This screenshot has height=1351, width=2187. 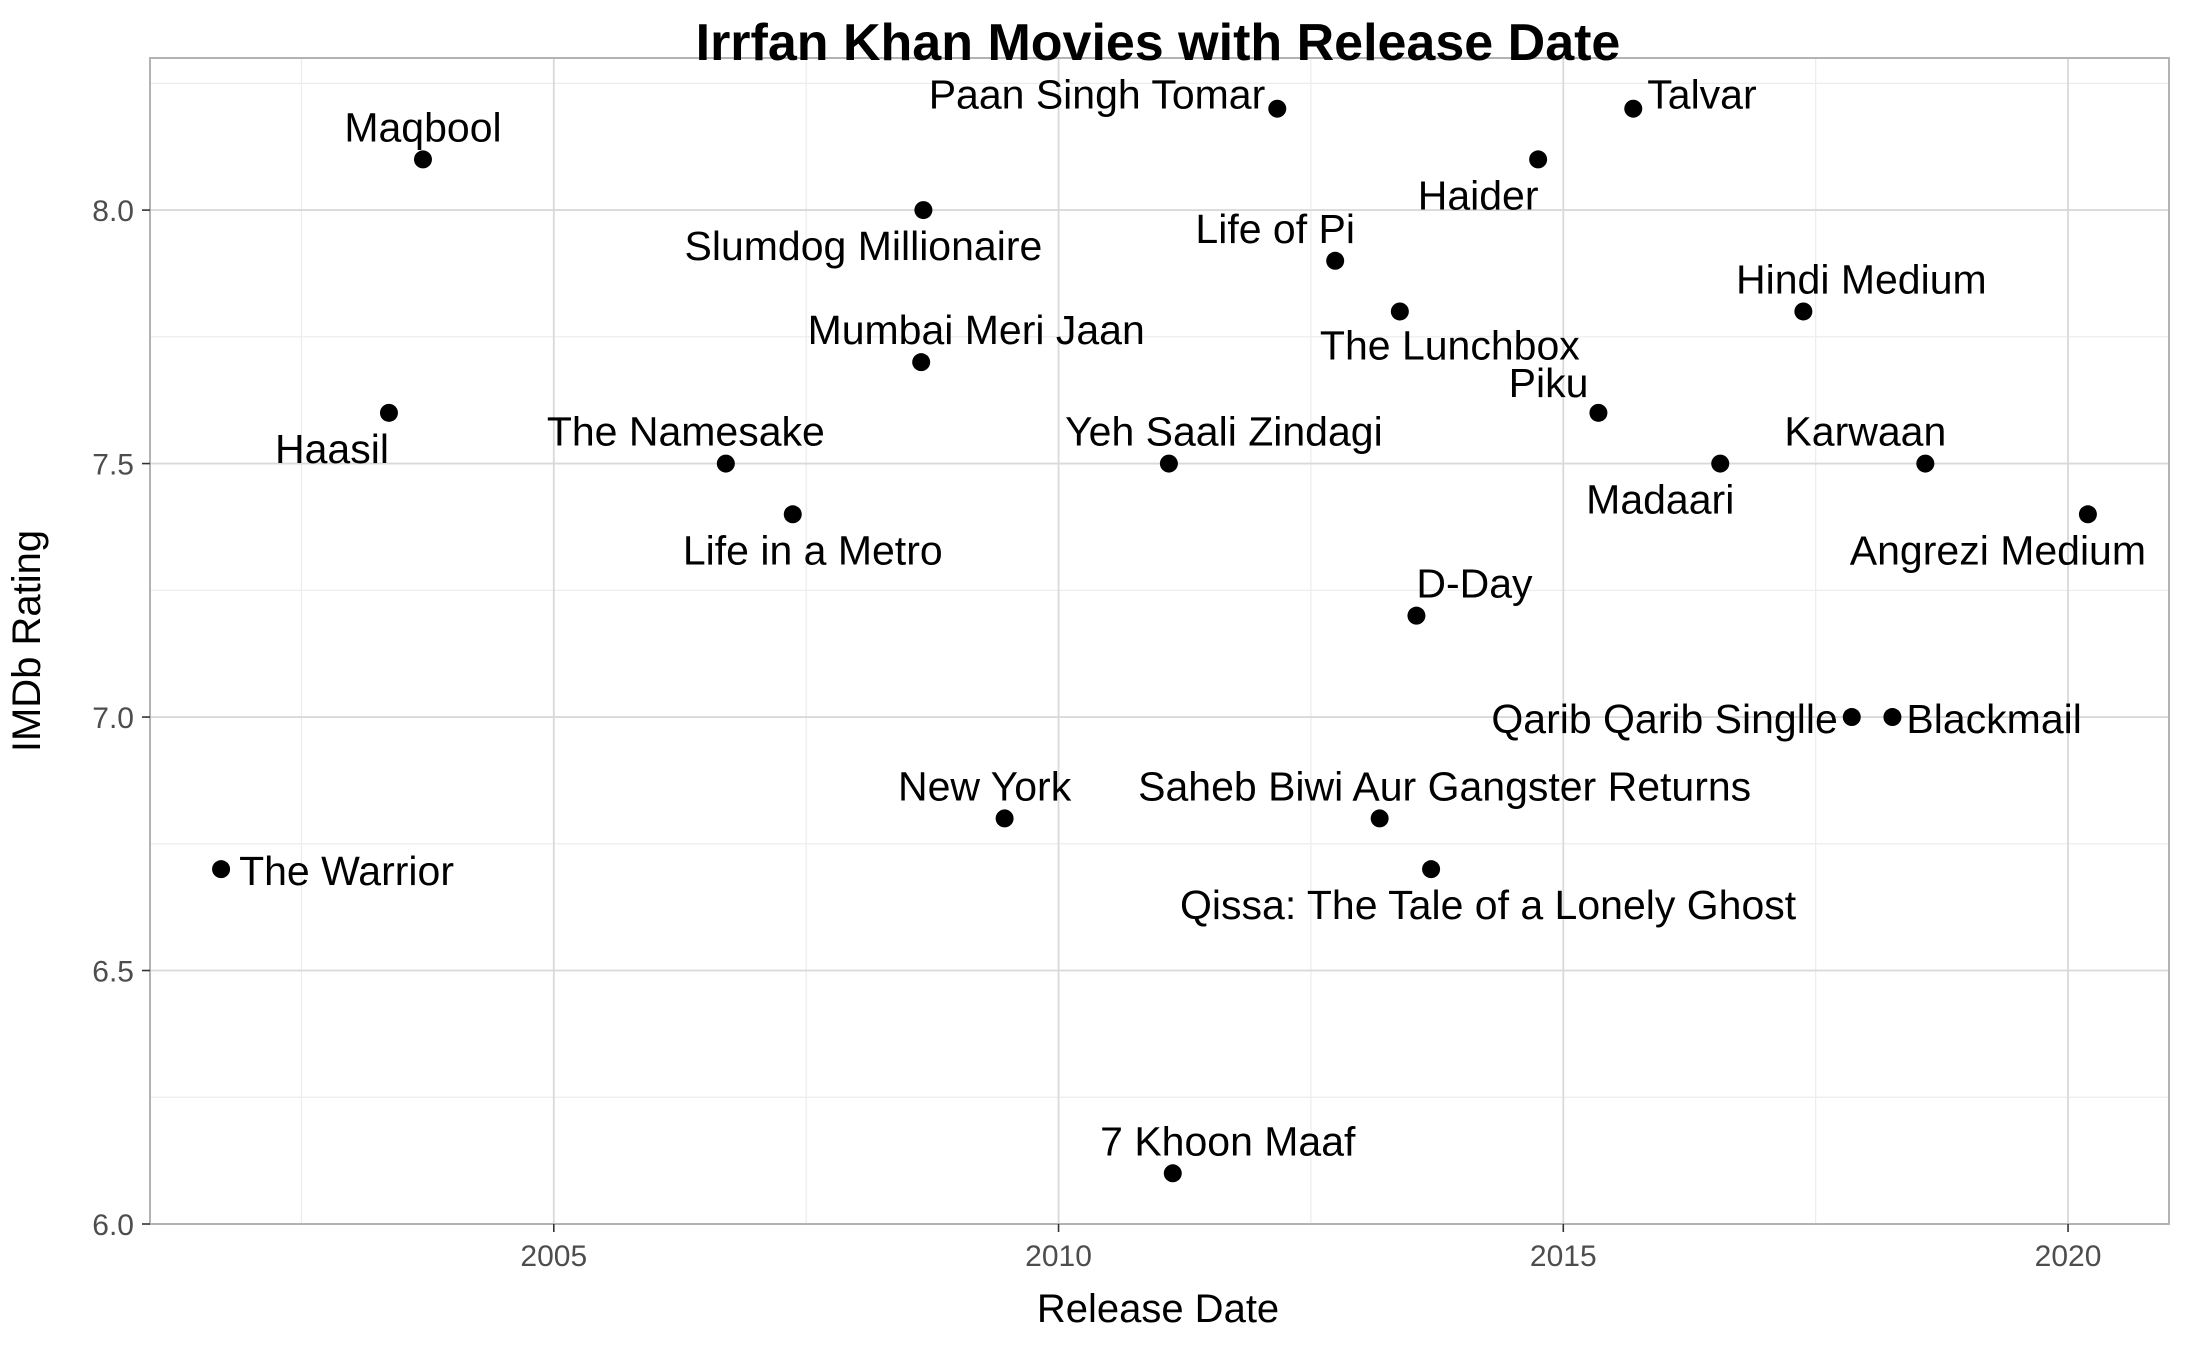 What do you see at coordinates (686, 432) in the screenshot?
I see `point-label: The Namesake` at bounding box center [686, 432].